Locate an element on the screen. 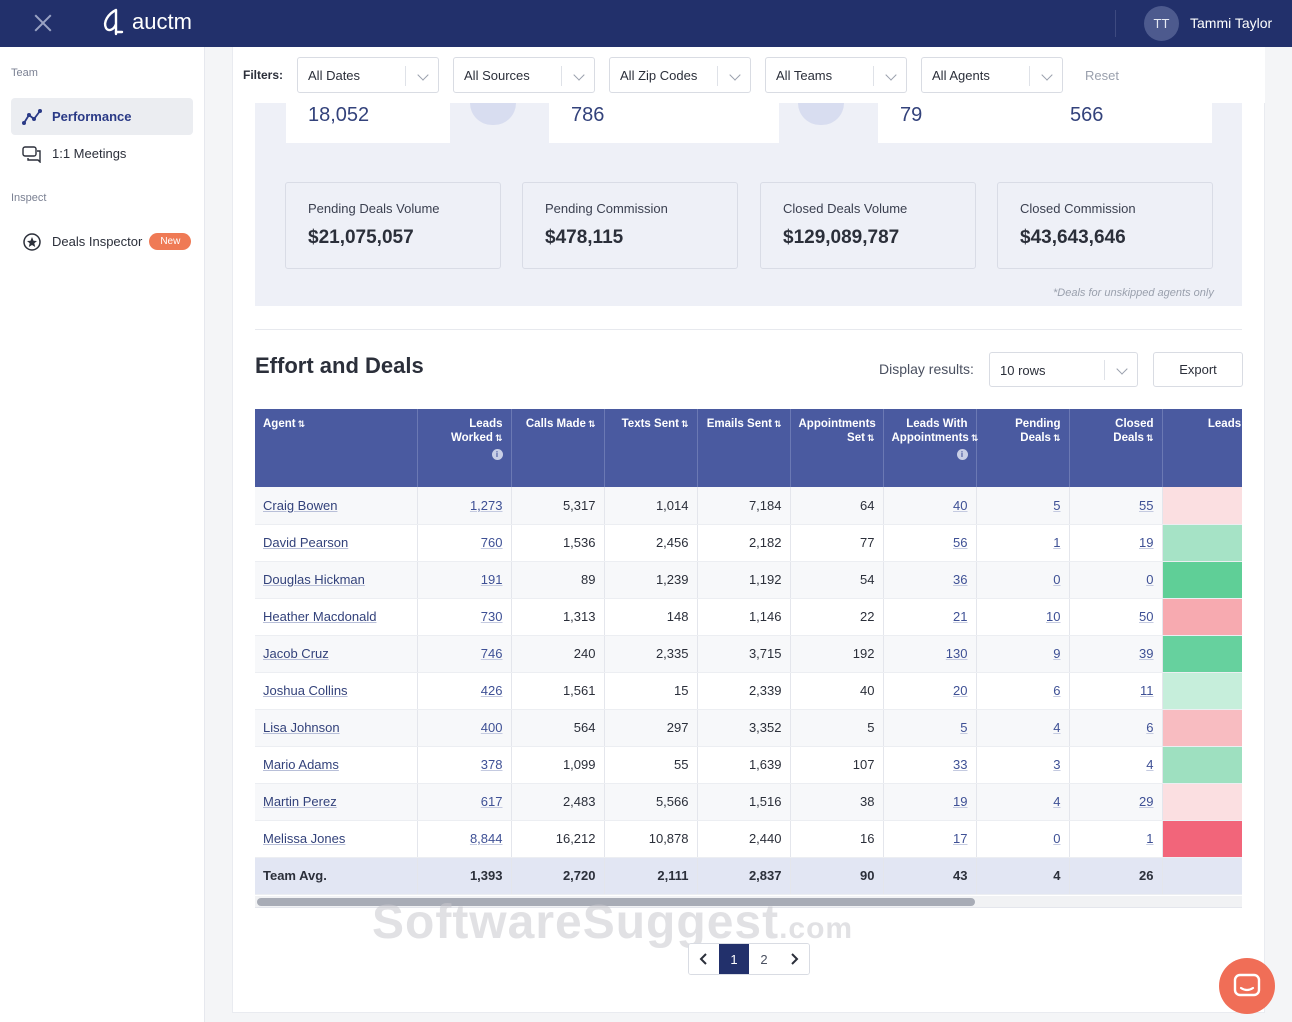 Image resolution: width=1292 pixels, height=1022 pixels. agent-link: Lisa Johnson is located at coordinates (336, 728).